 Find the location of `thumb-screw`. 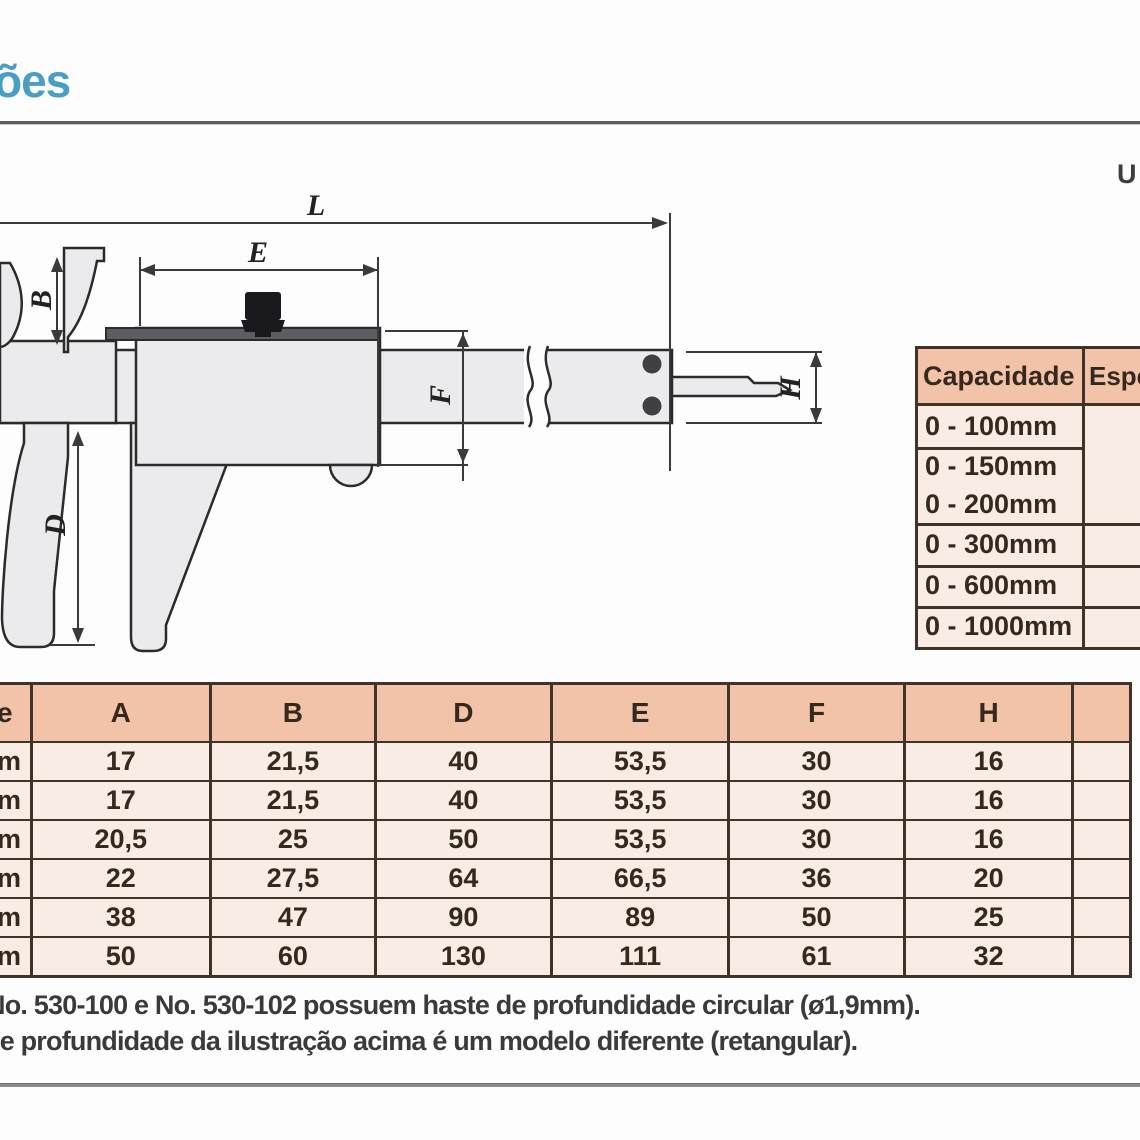

thumb-screw is located at coordinates (263, 314).